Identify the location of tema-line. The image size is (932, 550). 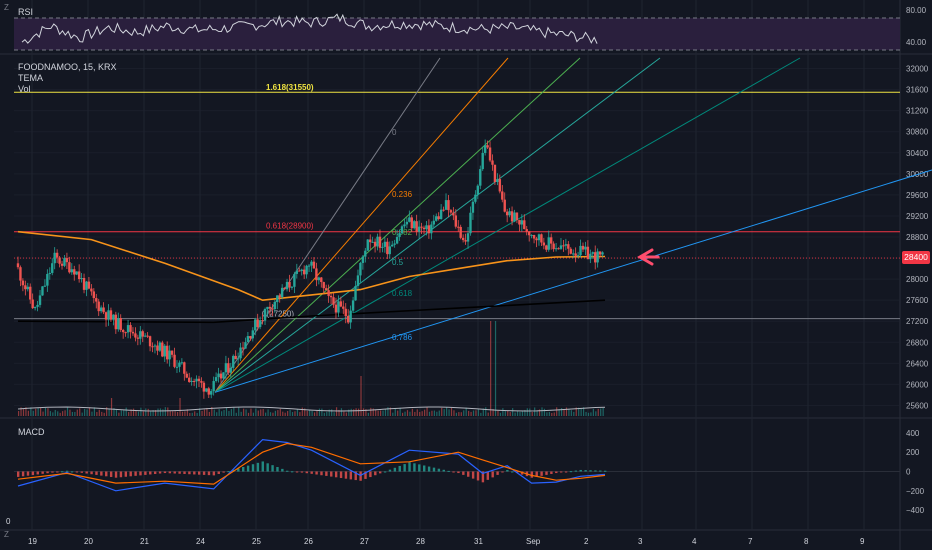
(311, 266).